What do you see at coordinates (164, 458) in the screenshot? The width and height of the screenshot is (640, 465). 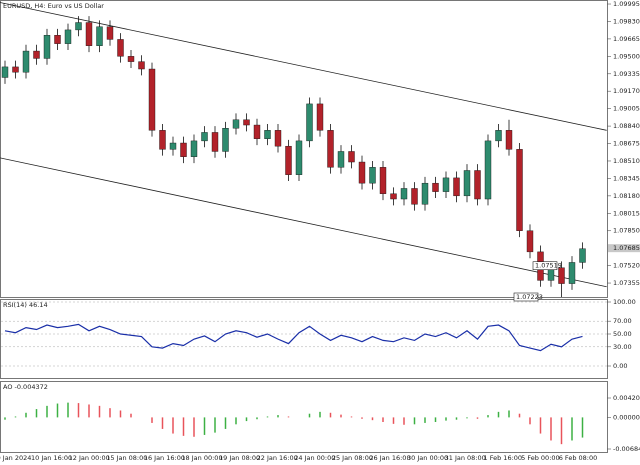 I see `x-tick-label: 16 Jan 16:00` at bounding box center [164, 458].